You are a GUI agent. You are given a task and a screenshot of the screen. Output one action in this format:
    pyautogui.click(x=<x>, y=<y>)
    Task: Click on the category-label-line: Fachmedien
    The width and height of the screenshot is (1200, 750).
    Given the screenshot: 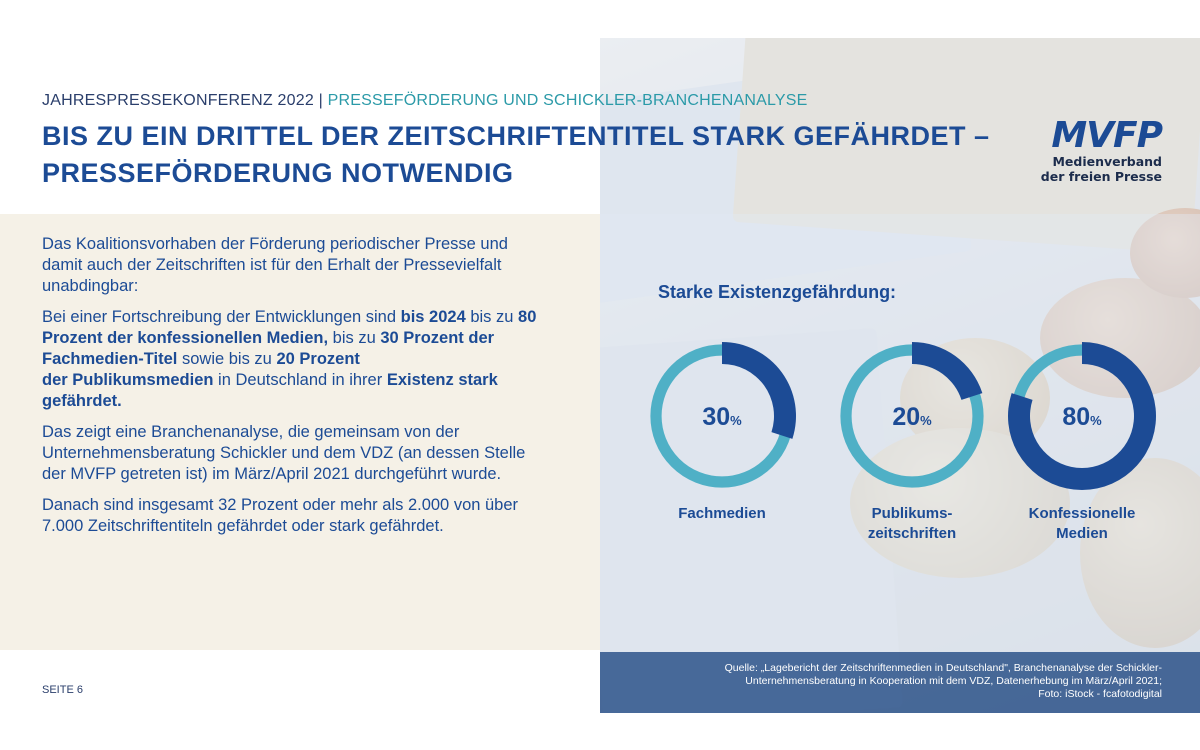 What is the action you would take?
    pyautogui.click(x=722, y=513)
    